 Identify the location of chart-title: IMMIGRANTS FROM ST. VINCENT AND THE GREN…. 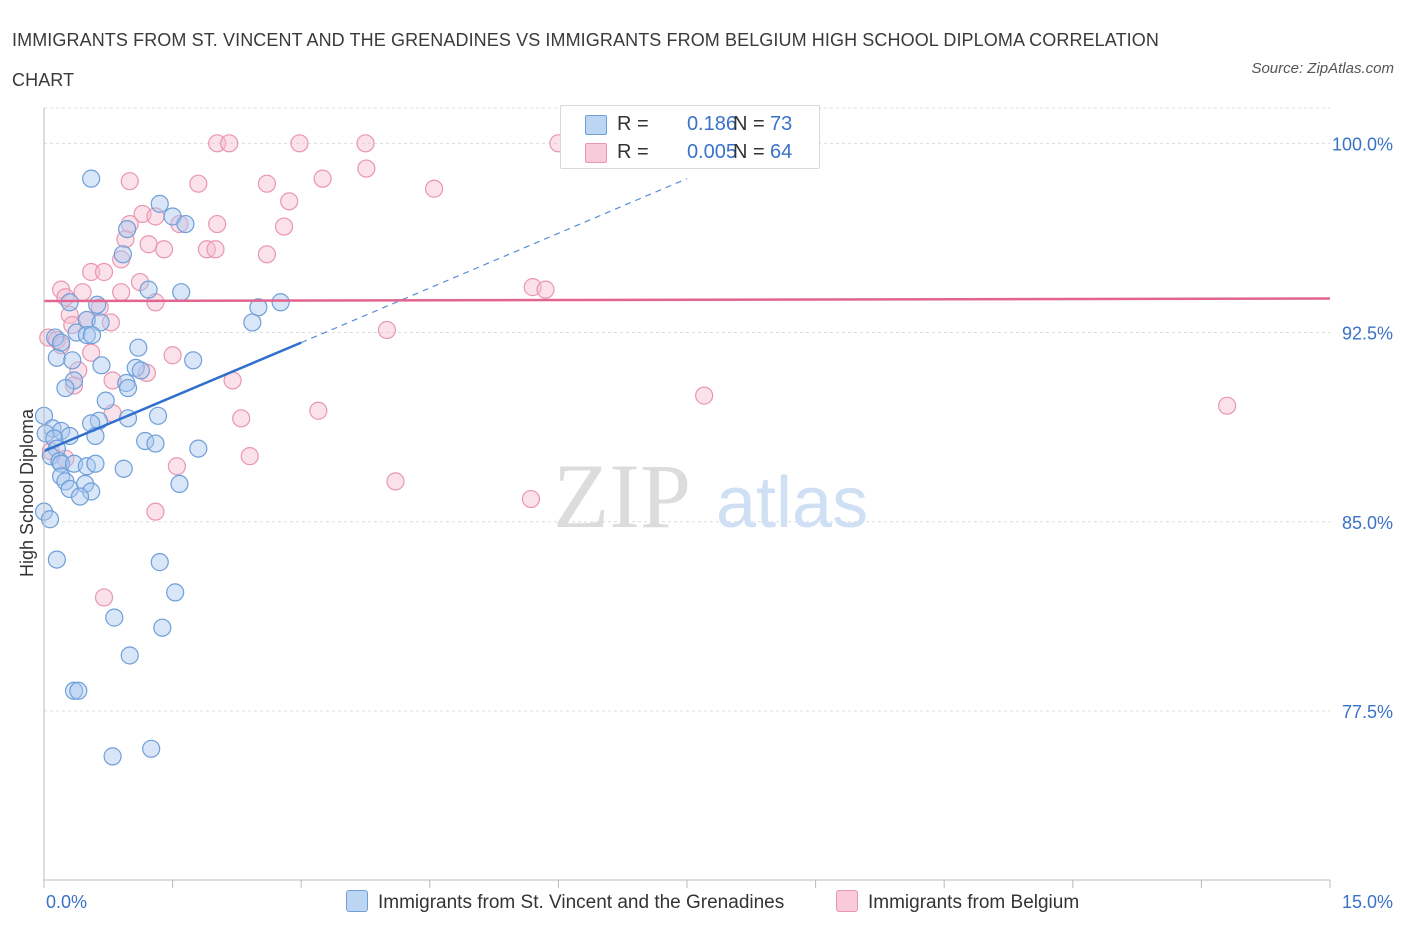
(585, 60).